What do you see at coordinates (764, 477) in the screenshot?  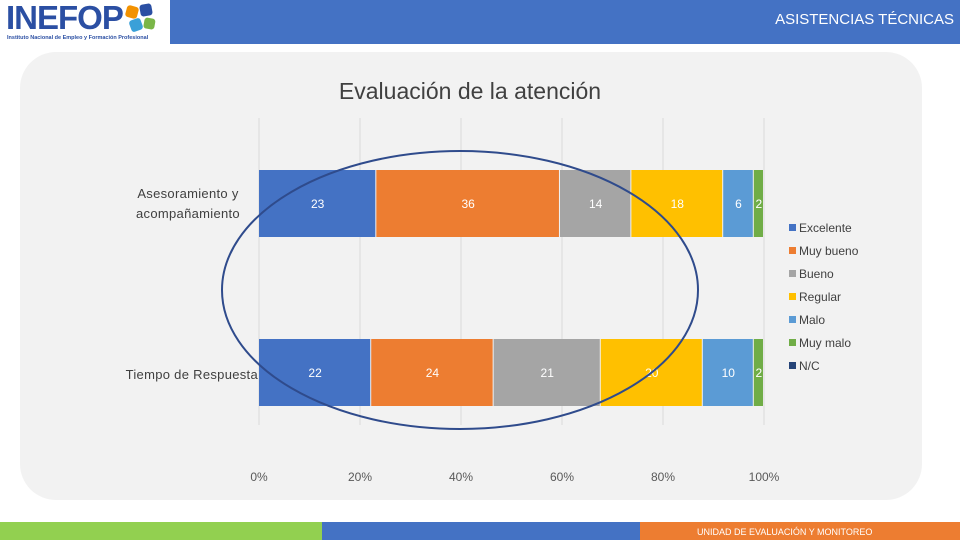 I see `x-tick-label: 100%` at bounding box center [764, 477].